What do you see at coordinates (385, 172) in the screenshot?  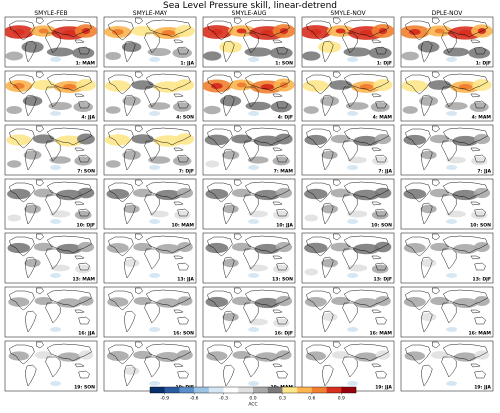 I see `panel-label: 7: JJA` at bounding box center [385, 172].